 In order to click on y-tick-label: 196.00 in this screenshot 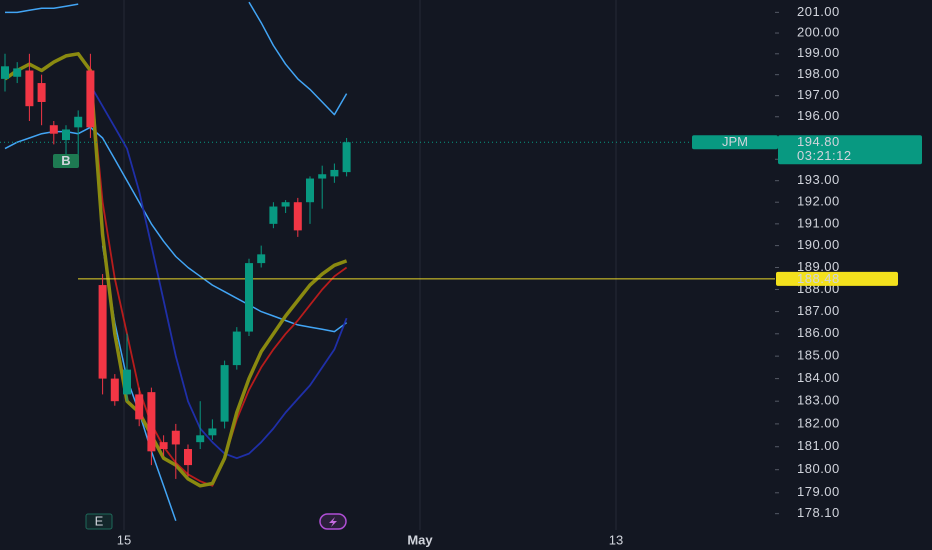, I will do `click(818, 115)`.